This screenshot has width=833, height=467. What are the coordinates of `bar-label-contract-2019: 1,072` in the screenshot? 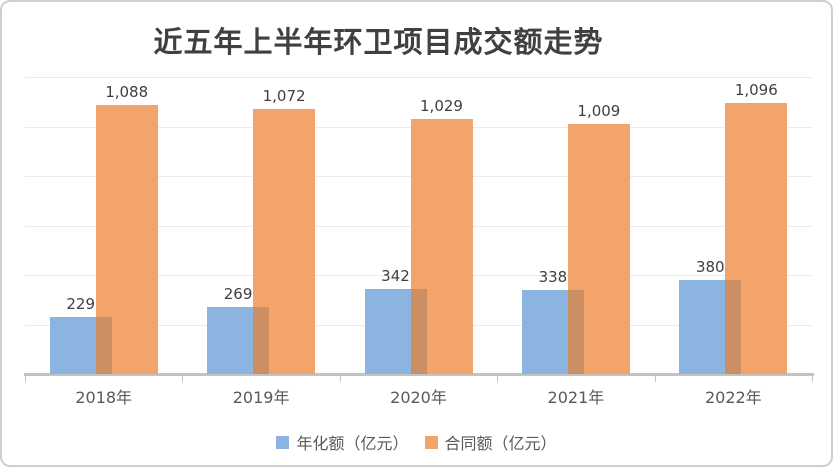 It's located at (284, 95).